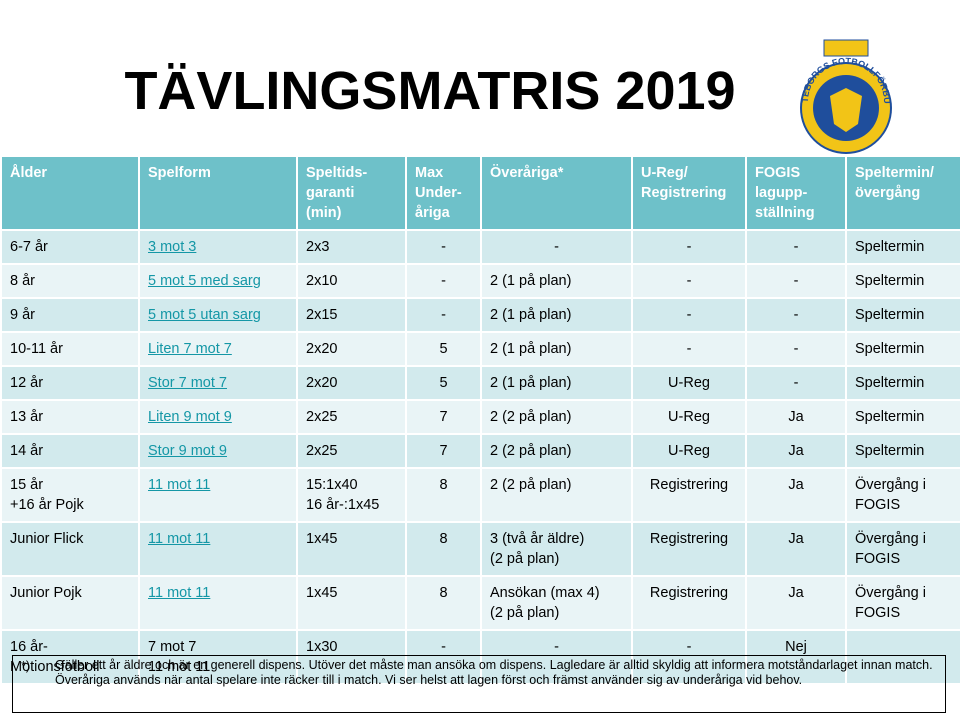  I want to click on table-cell: 12 år, so click(70, 383).